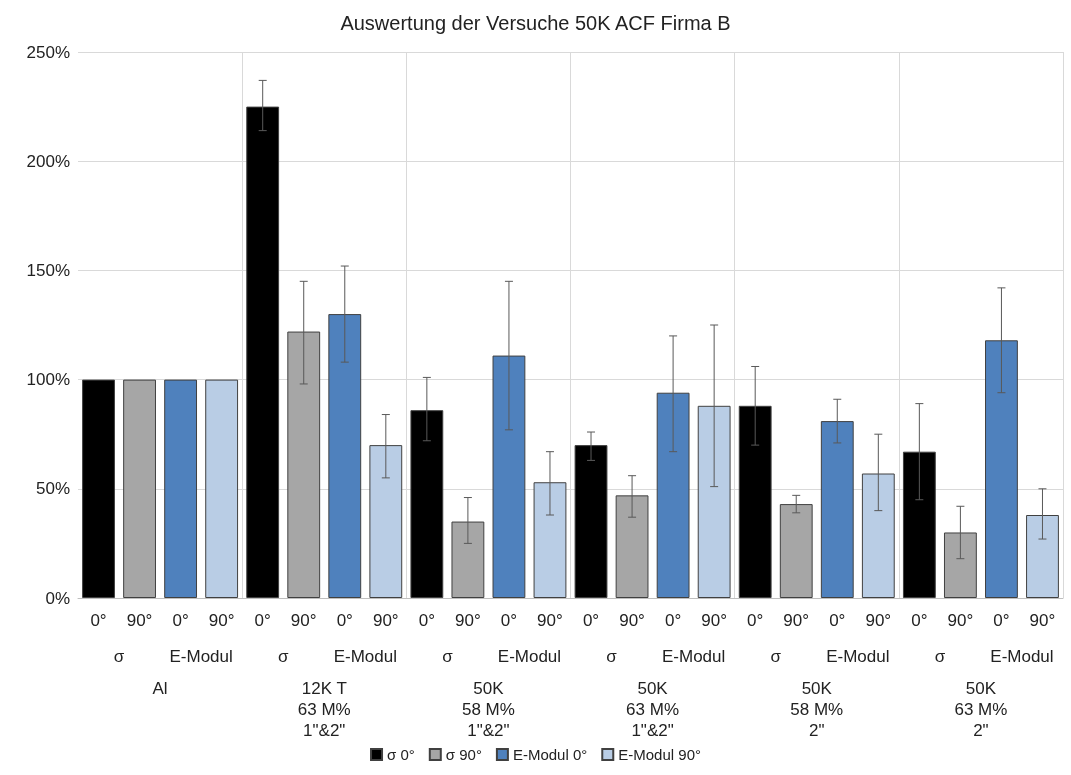  Describe the element at coordinates (160, 688) in the screenshot. I see `text: Al` at that location.